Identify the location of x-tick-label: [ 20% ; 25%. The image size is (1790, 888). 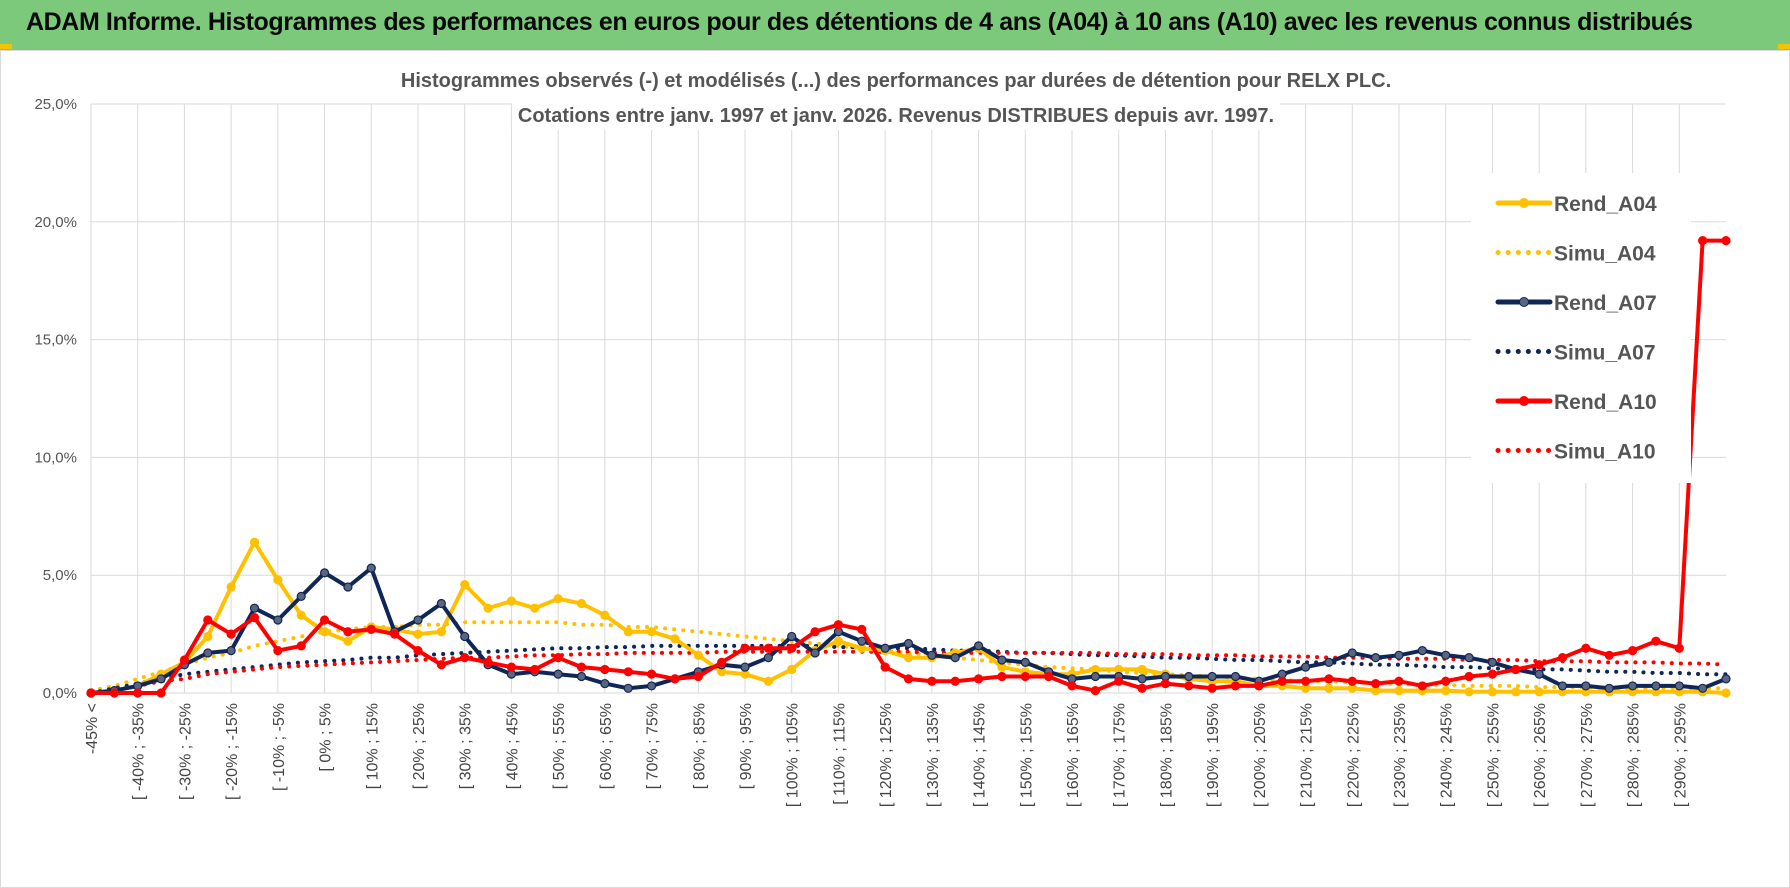
(419, 746).